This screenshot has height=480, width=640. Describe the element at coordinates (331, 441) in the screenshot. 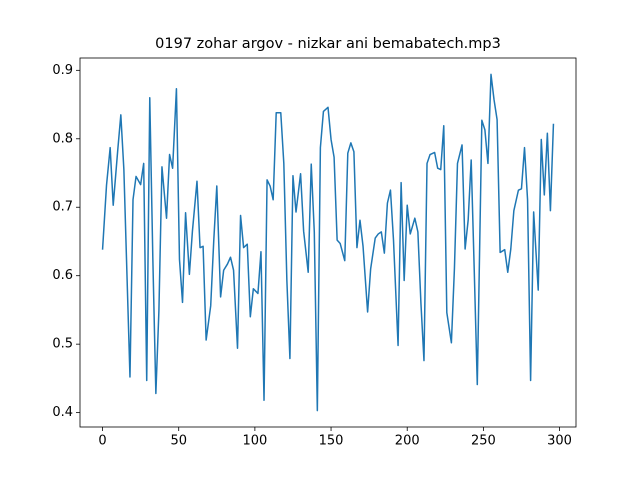

I see `x-tick-label: 150` at that location.